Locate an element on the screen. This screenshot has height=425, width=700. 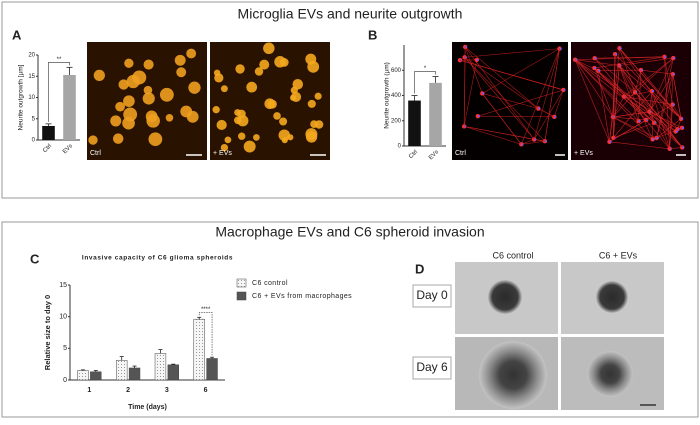
x-tick-label: EVs is located at coordinates (434, 155).